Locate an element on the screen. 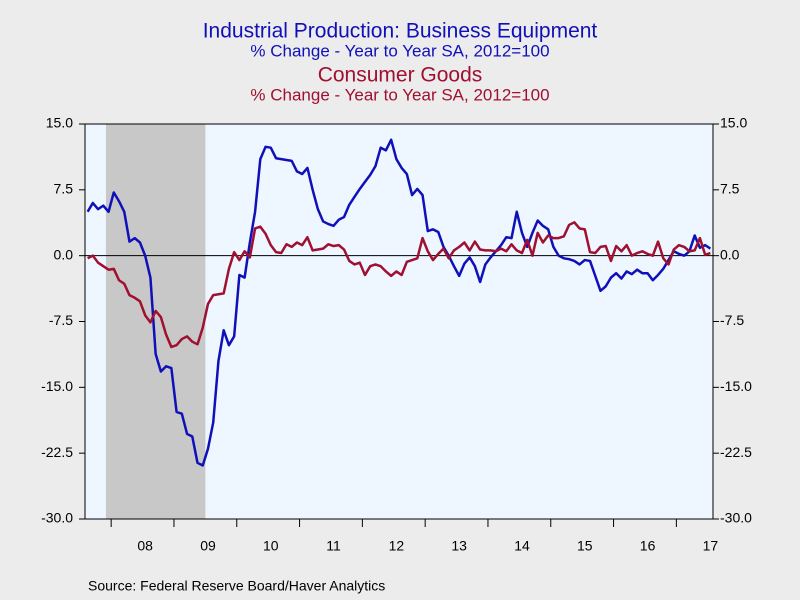  x-tick-label: 16 is located at coordinates (648, 546).